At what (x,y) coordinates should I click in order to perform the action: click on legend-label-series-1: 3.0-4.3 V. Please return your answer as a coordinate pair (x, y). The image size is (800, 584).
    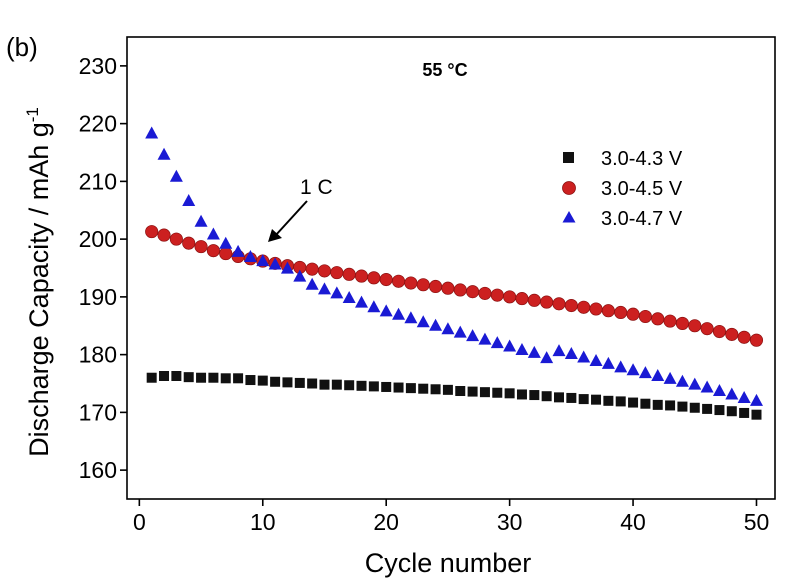
    Looking at the image, I should click on (642, 159).